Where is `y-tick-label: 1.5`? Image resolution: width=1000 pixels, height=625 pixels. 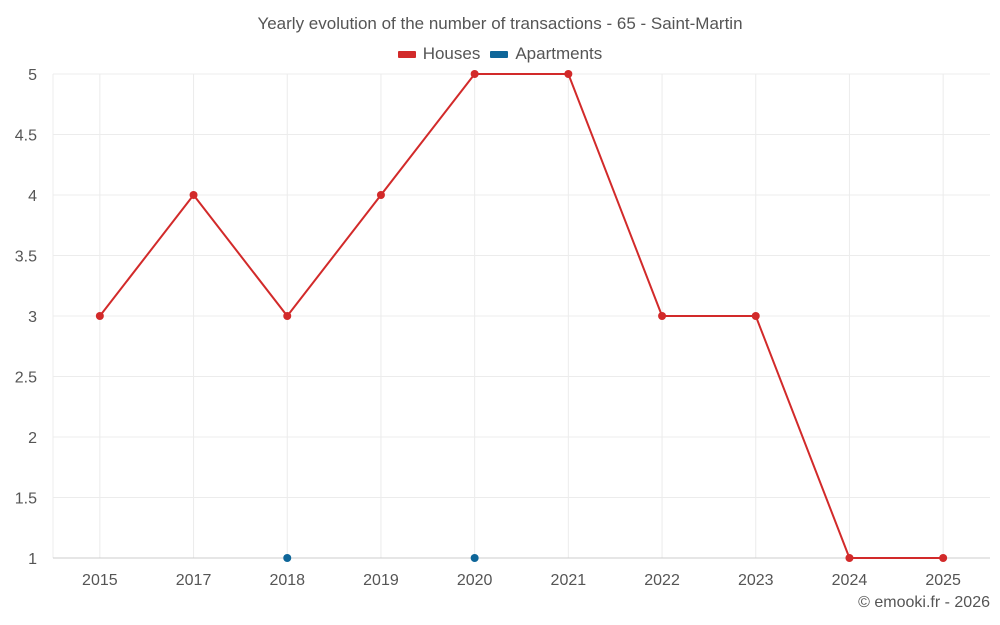 y-tick-label: 1.5 is located at coordinates (26, 499).